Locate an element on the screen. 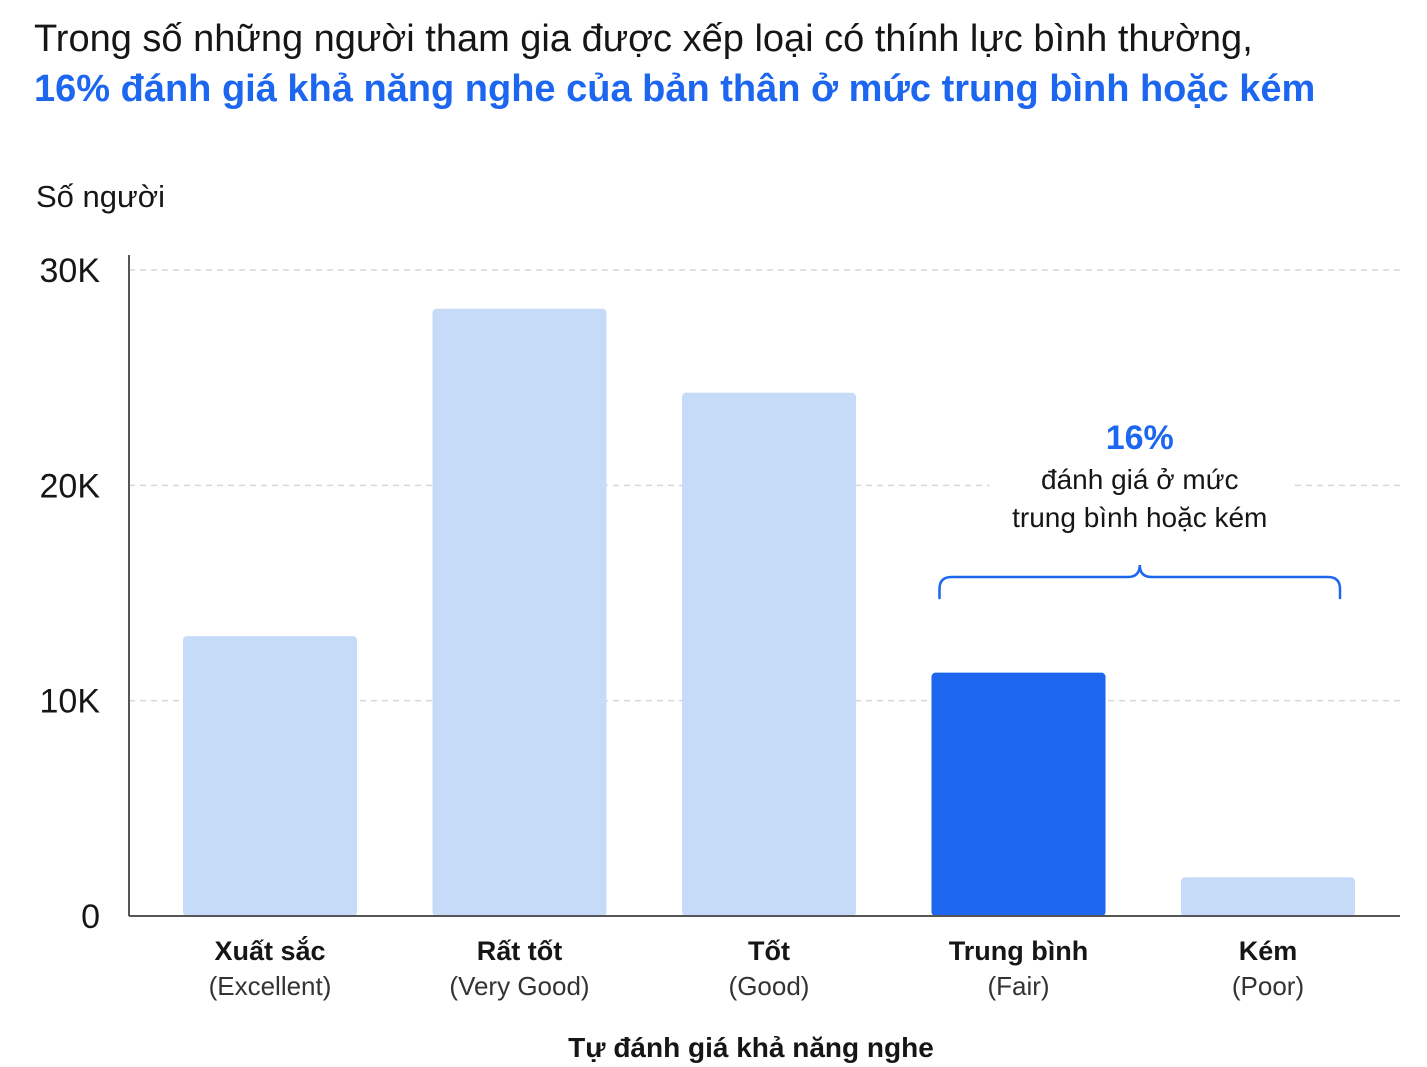 Image resolution: width=1427 pixels, height=1067 pixels. x-axis-title: Tự đánh giá khả năng nghe is located at coordinates (751, 1047).